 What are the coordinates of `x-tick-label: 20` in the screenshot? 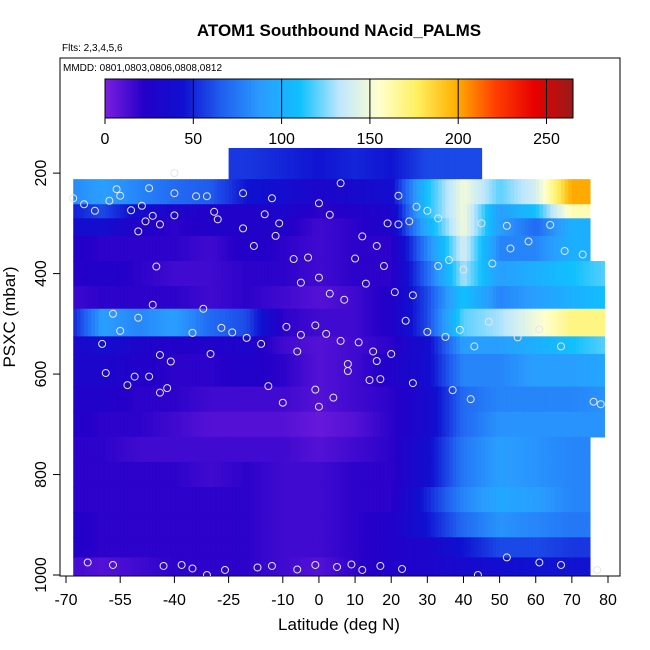 It's located at (391, 600).